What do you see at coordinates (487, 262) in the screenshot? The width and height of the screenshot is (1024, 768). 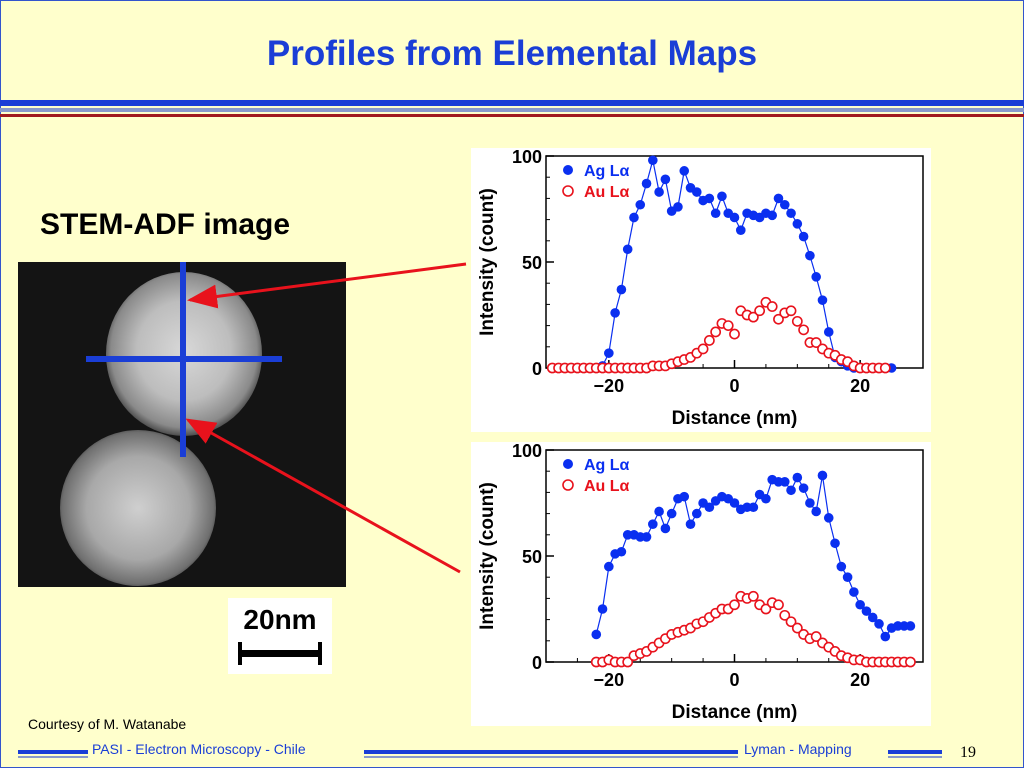 I see `y-axis-label: Intensity (count)` at bounding box center [487, 262].